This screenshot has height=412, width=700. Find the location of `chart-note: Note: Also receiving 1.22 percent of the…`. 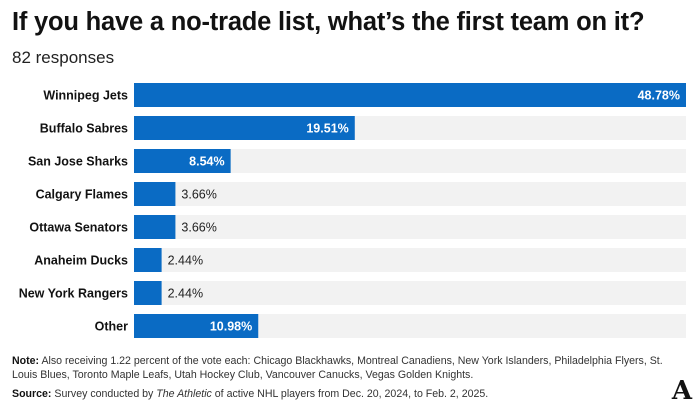

chart-note: Note: Also receiving 1.22 percent of the… is located at coordinates (344, 368).